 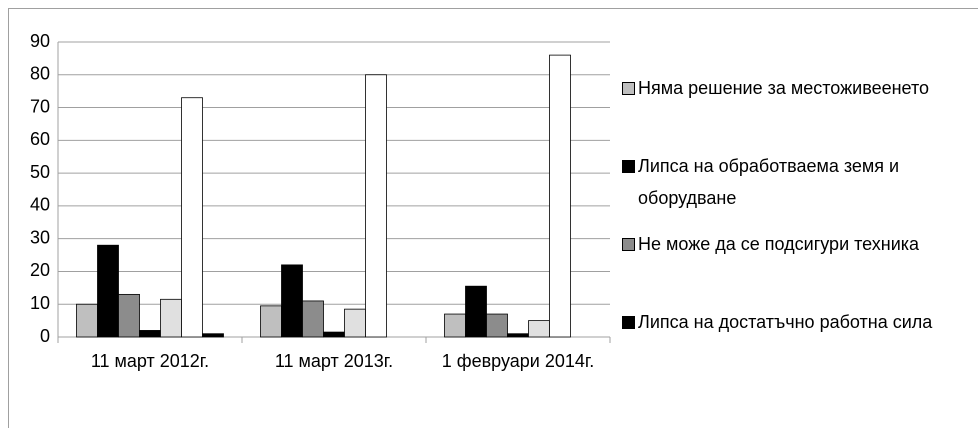 What do you see at coordinates (783, 88) in the screenshot?
I see `legend-label: Няма решение за местоживеенето` at bounding box center [783, 88].